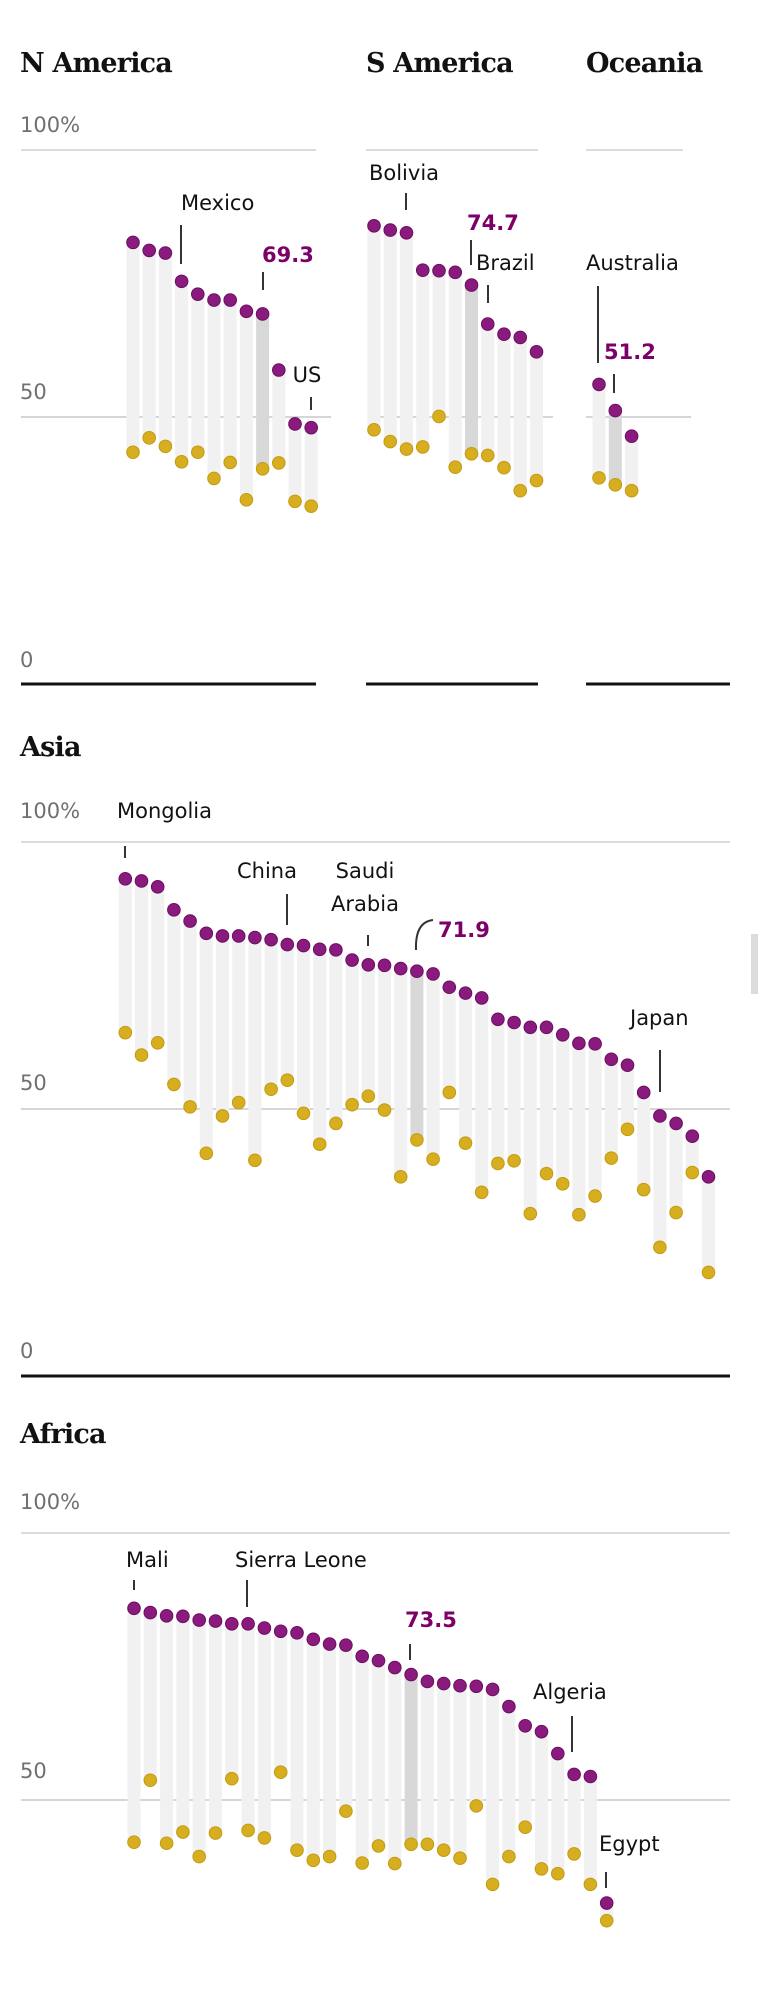 This screenshot has width=758, height=2000. What do you see at coordinates (404, 173) in the screenshot?
I see `country-label: Bolivia` at bounding box center [404, 173].